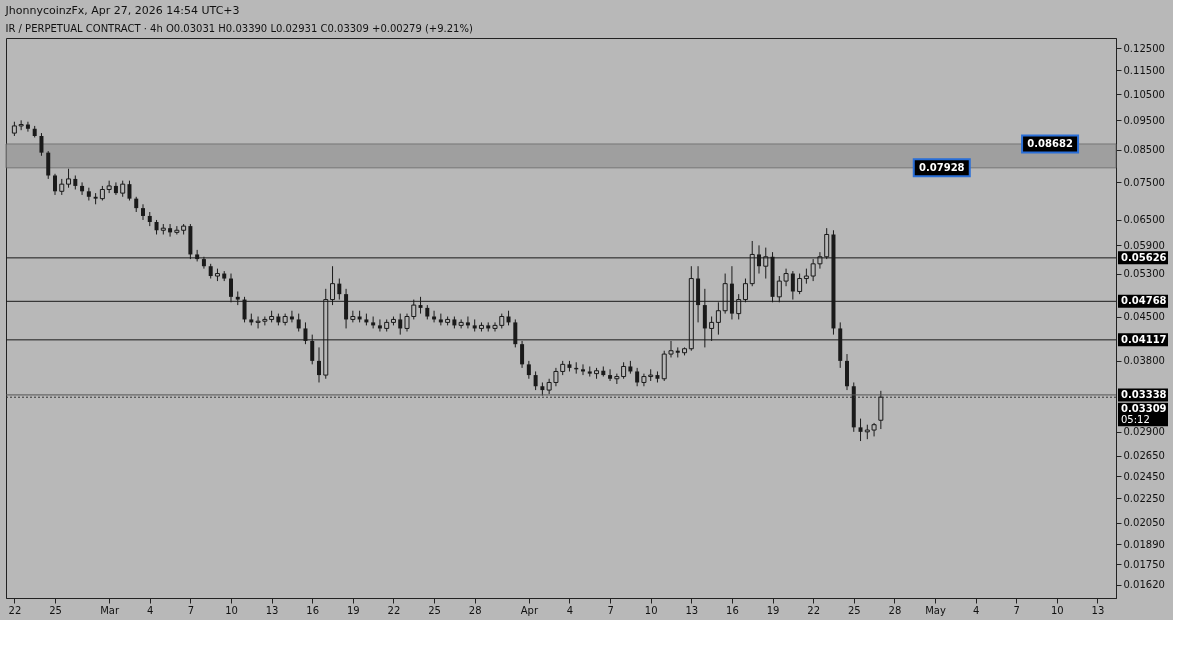 This screenshot has height=654, width=1200. Describe the element at coordinates (1144, 257) in the screenshot. I see `ref-line-label: 0.05626` at that location.